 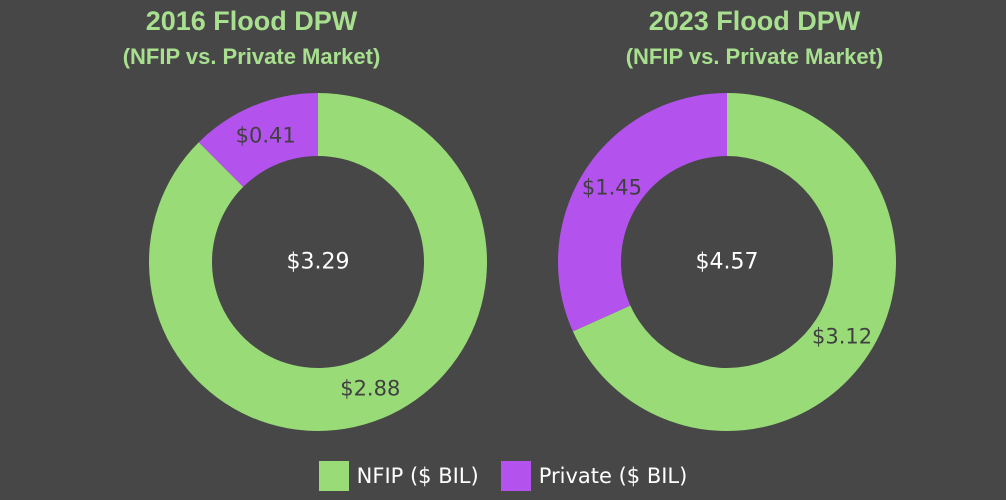 What do you see at coordinates (333, 476) in the screenshot?
I see `legend-swatch-nfip` at bounding box center [333, 476].